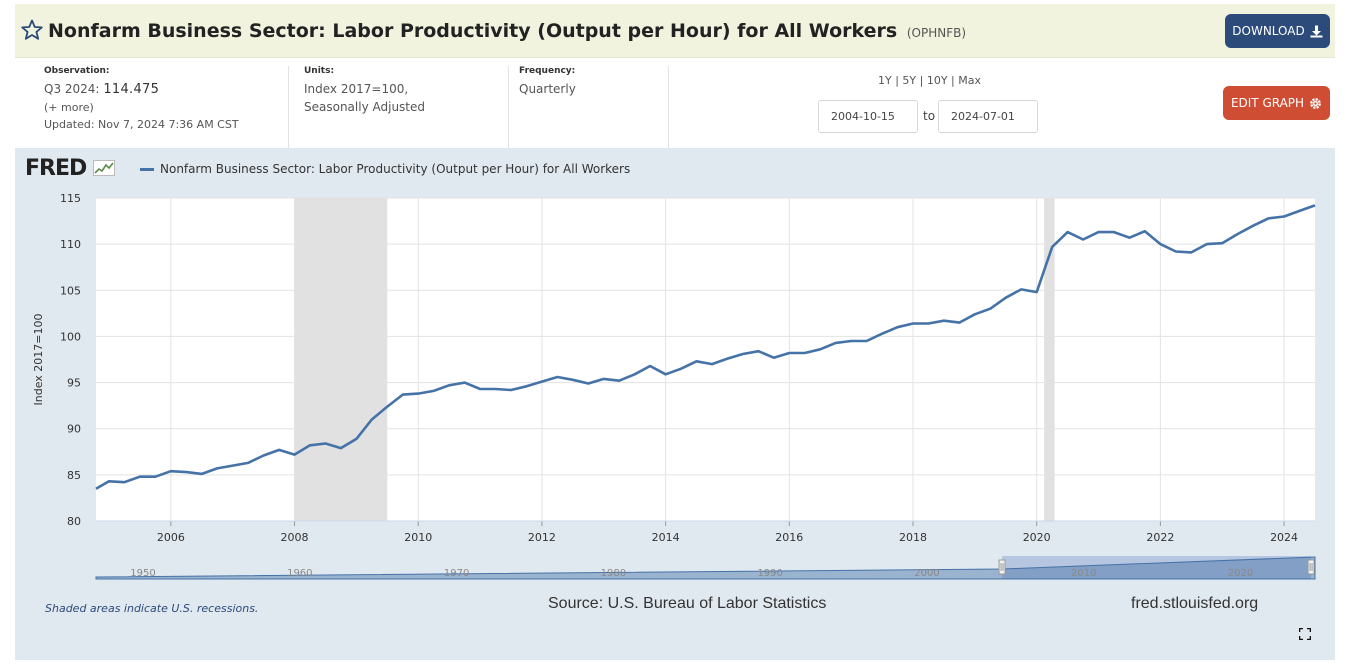 Image resolution: width=1367 pixels, height=664 pixels. Describe the element at coordinates (418, 537) in the screenshot. I see `x-tick-label: 2010` at that location.